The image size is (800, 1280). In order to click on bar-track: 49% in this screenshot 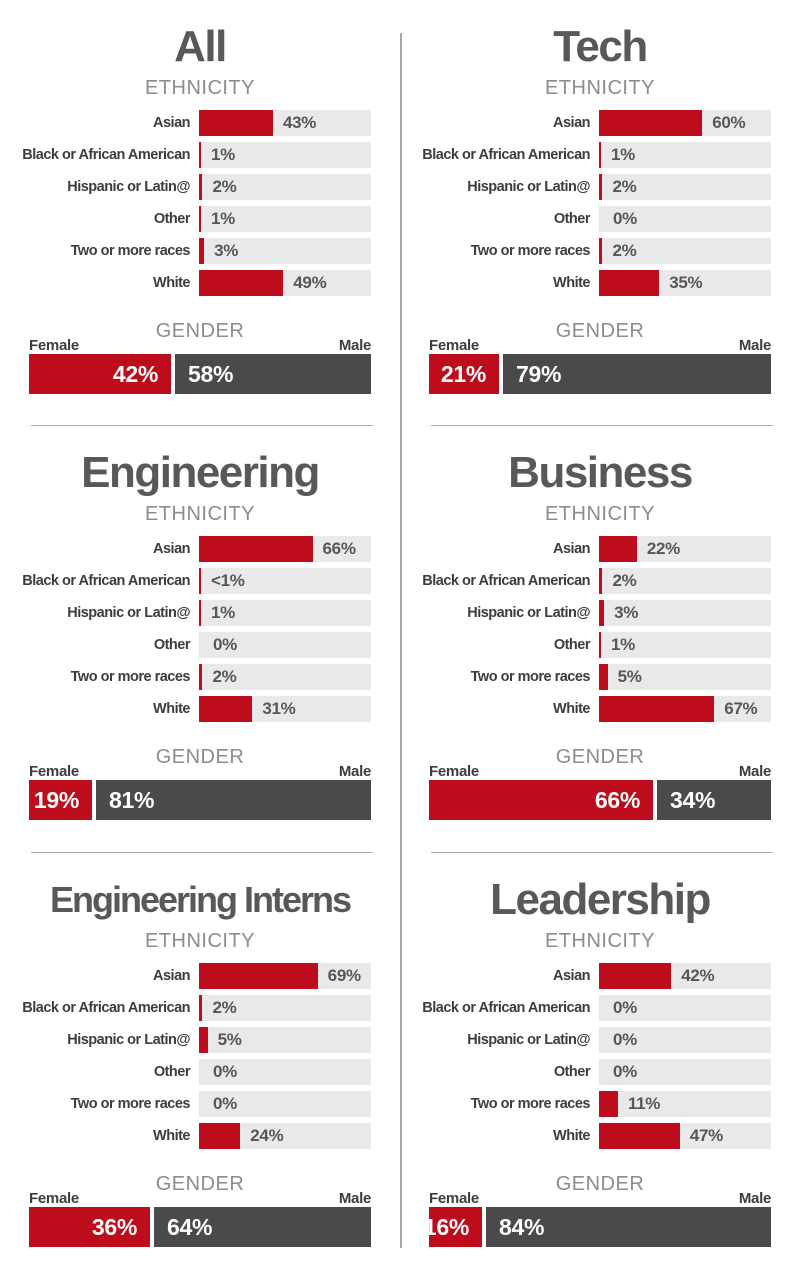, I will do `click(285, 283)`.